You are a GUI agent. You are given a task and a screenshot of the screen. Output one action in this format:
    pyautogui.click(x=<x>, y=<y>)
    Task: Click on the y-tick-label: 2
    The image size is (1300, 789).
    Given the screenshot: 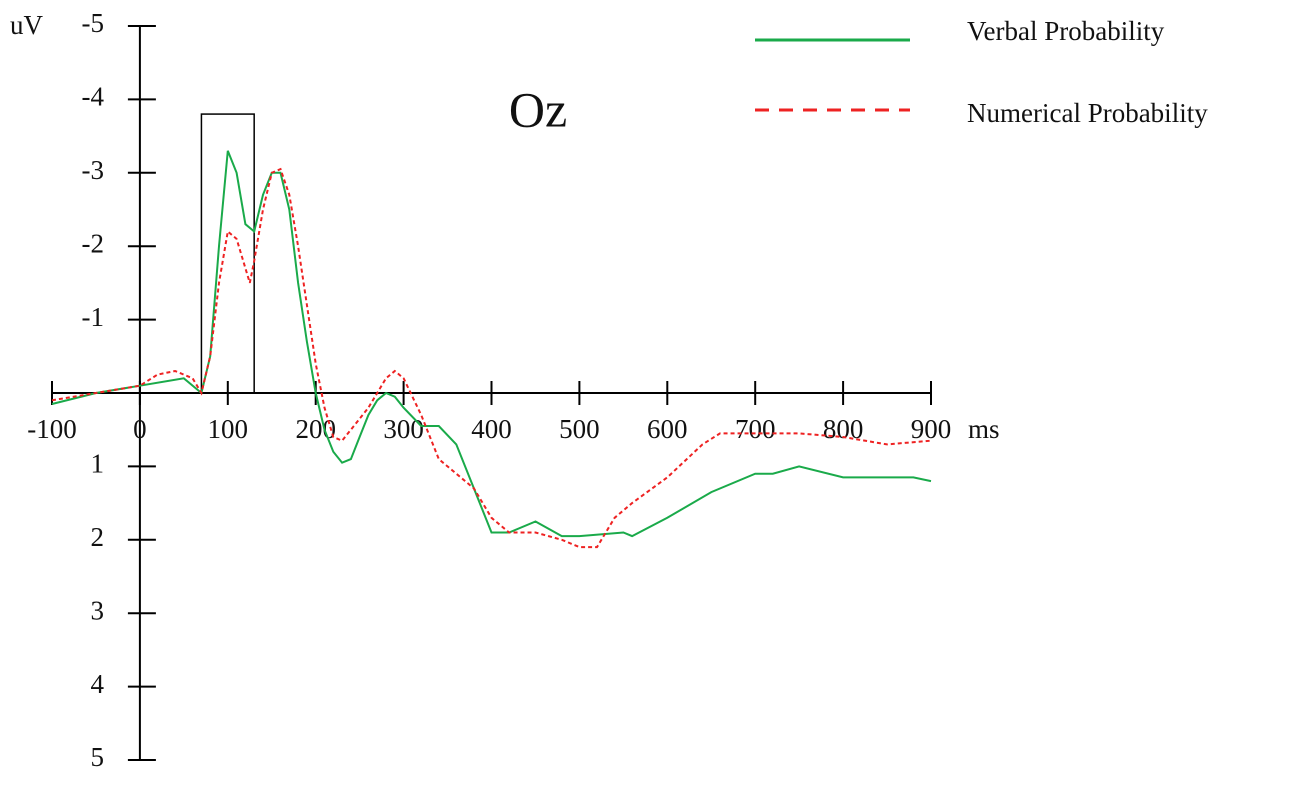 What is the action you would take?
    pyautogui.click(x=98, y=537)
    